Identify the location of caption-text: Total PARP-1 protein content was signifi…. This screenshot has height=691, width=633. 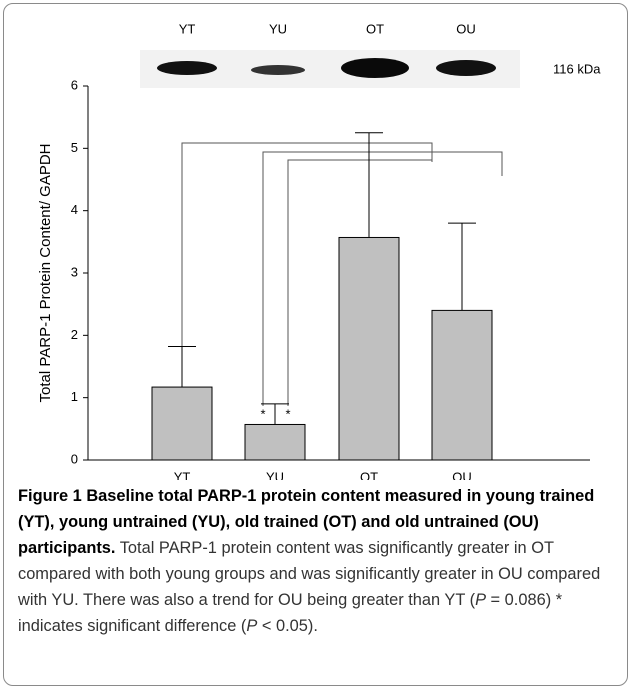
(309, 574).